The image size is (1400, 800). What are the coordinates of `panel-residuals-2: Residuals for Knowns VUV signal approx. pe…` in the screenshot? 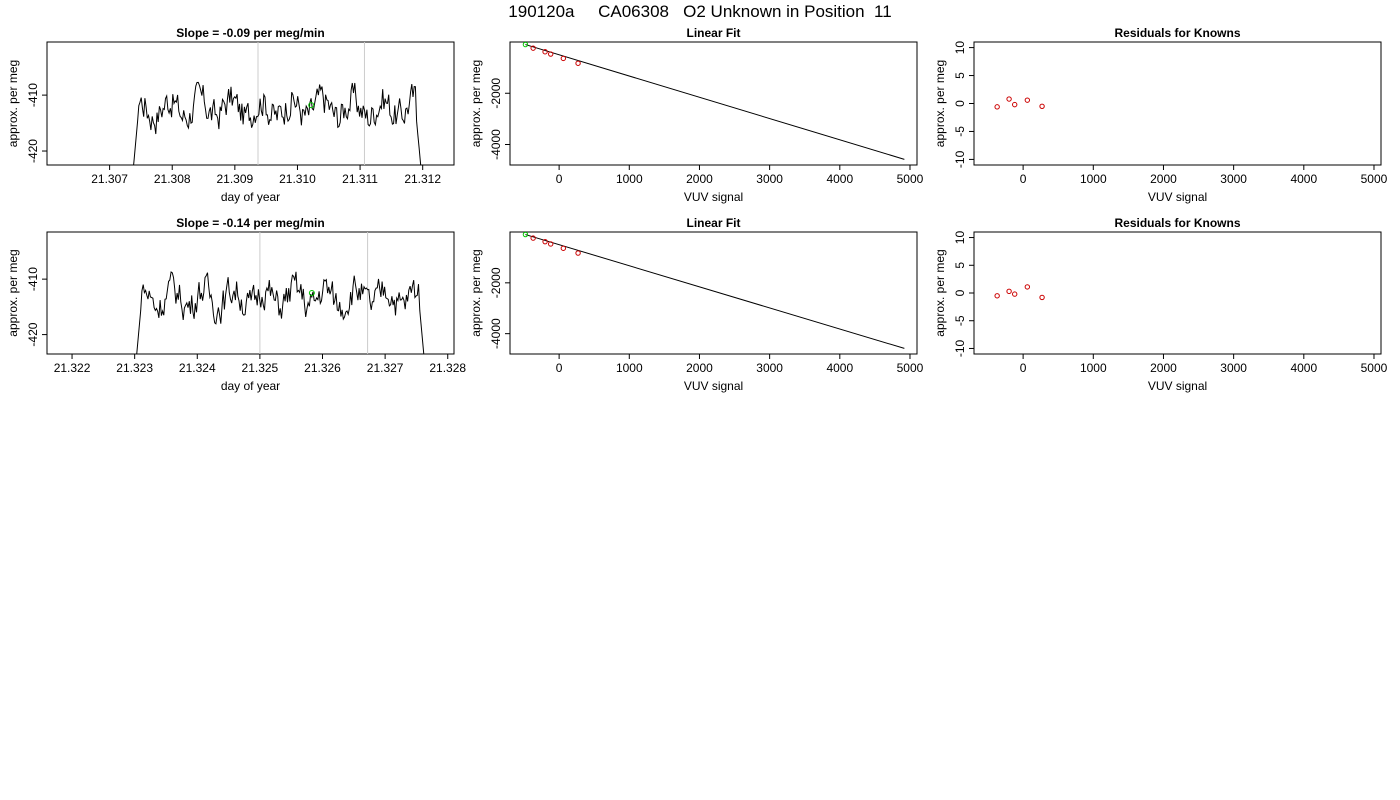 It's located at (1160, 304).